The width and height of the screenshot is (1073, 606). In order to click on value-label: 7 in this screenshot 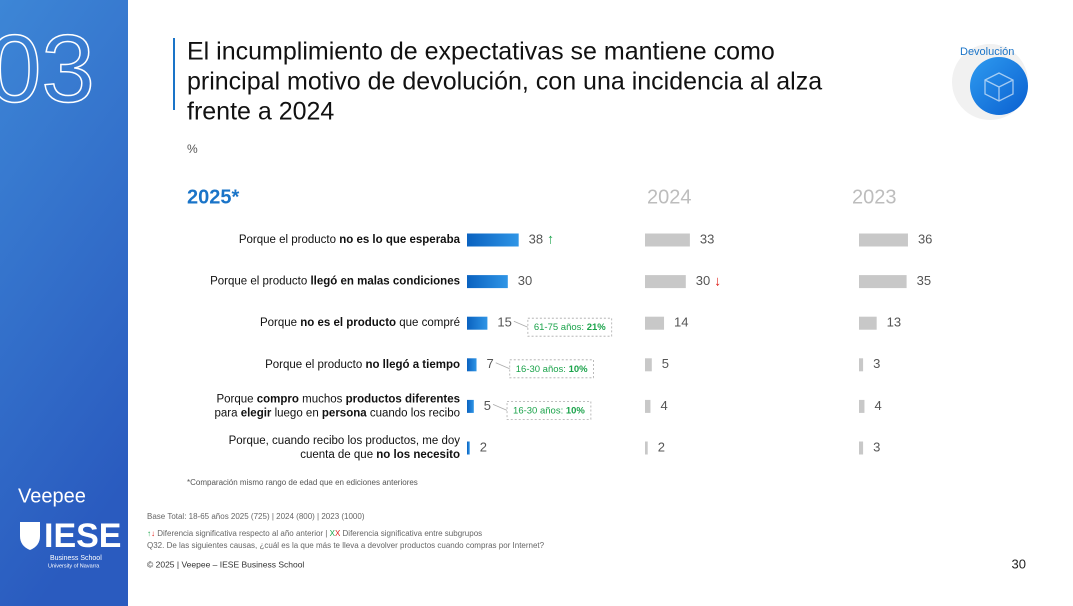, I will do `click(490, 363)`.